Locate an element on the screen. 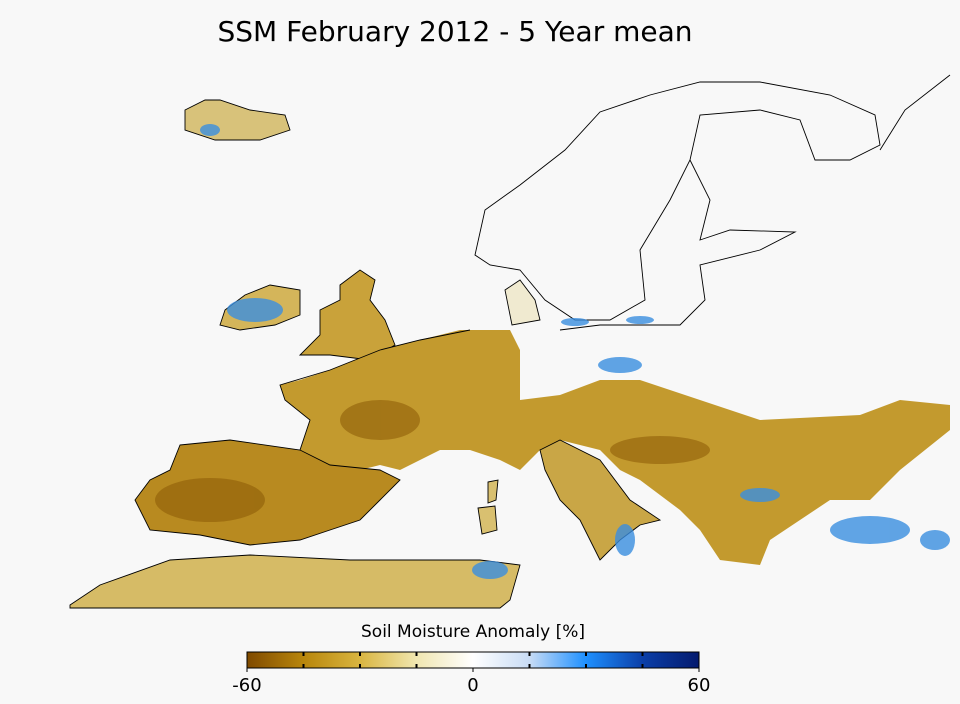  denmark is located at coordinates (522, 302).